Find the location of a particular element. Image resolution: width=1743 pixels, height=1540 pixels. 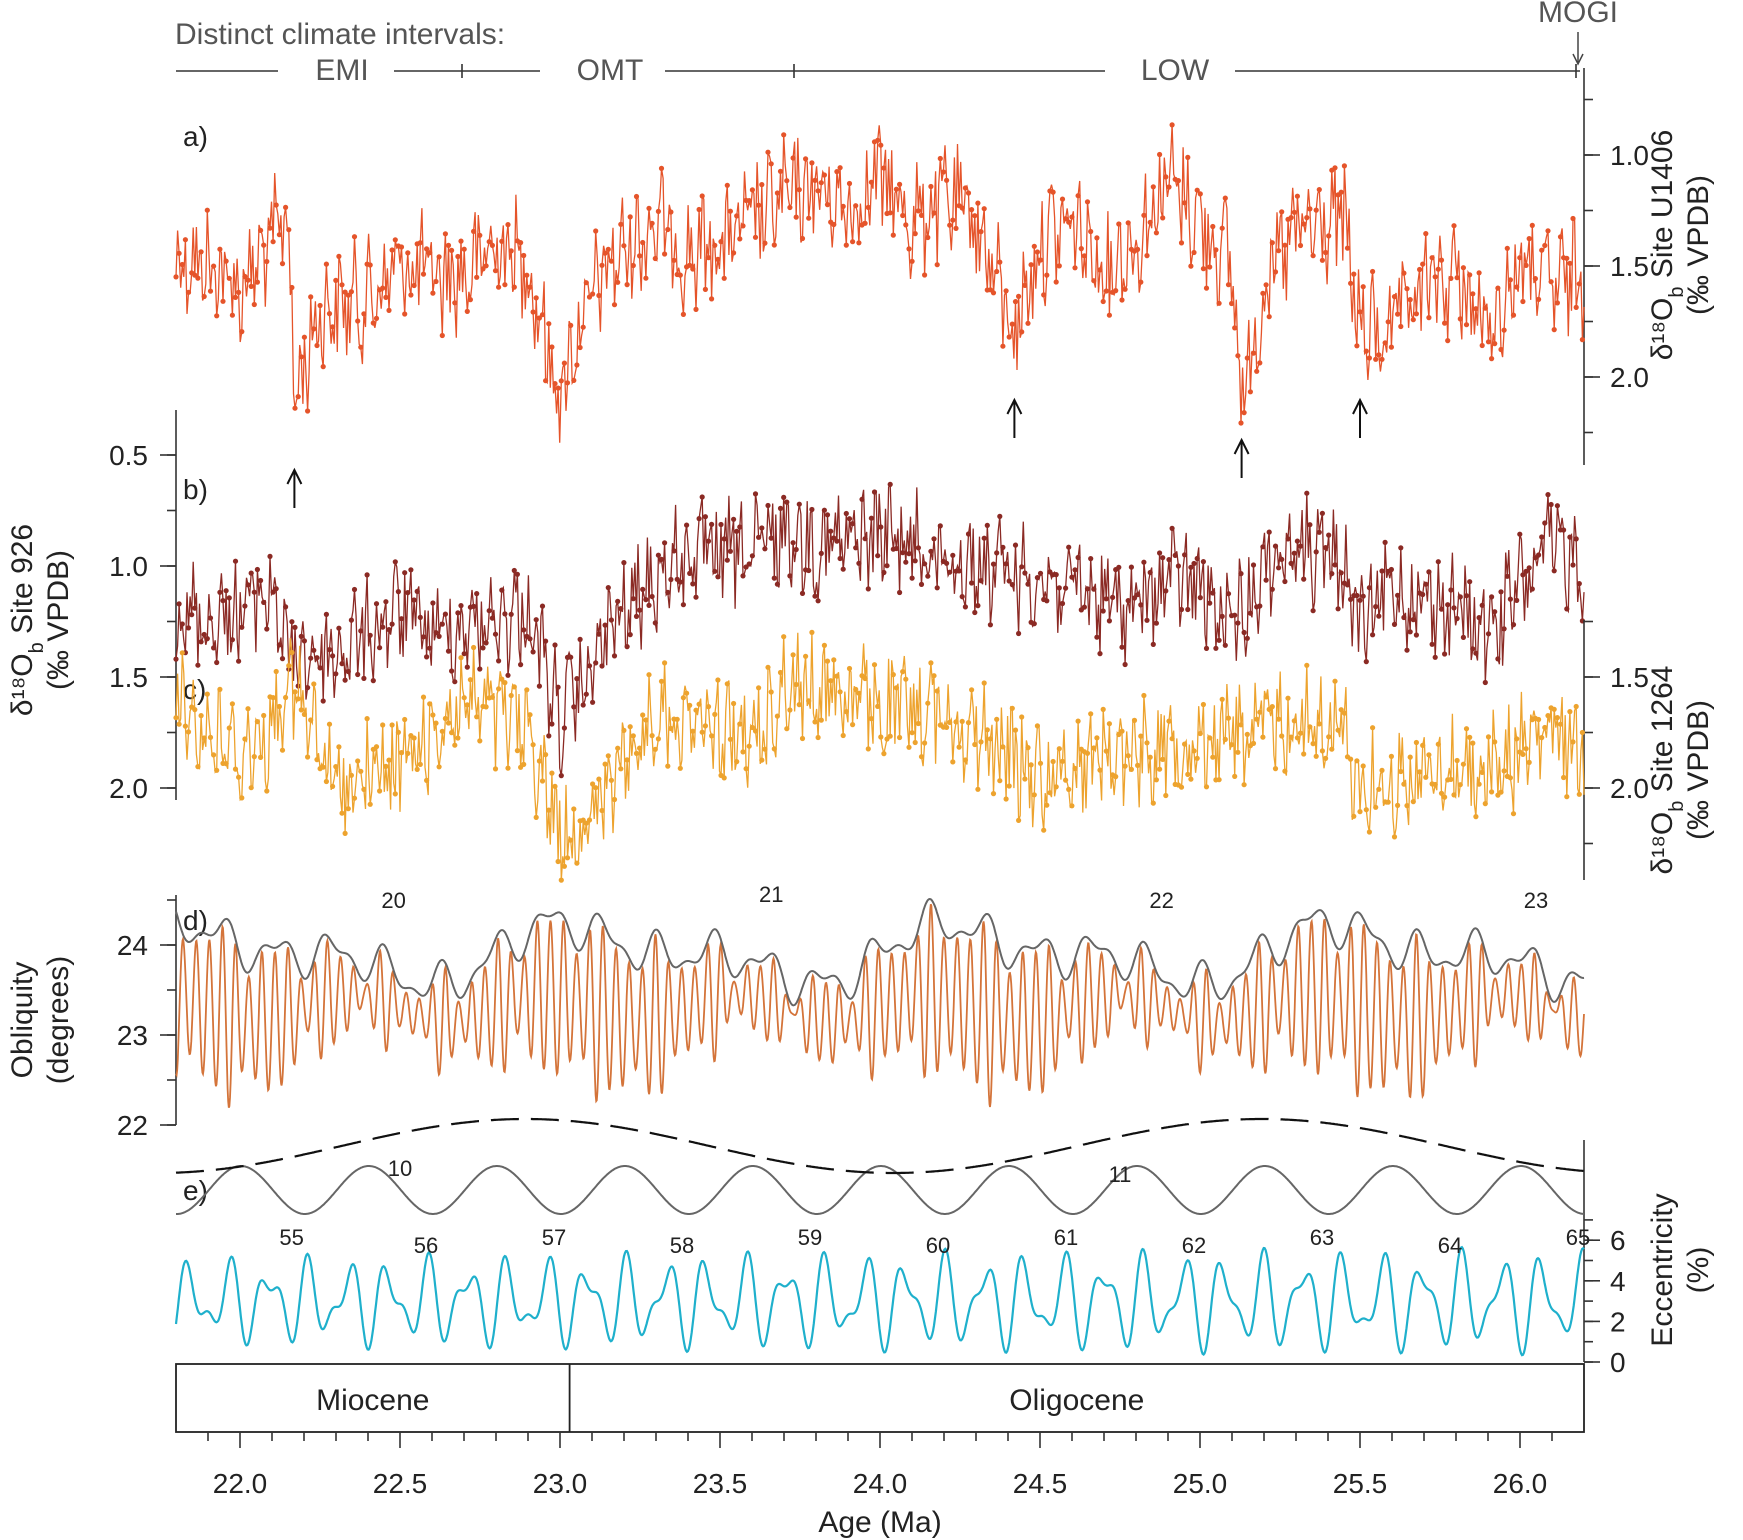

event-arrow is located at coordinates (1014, 417).